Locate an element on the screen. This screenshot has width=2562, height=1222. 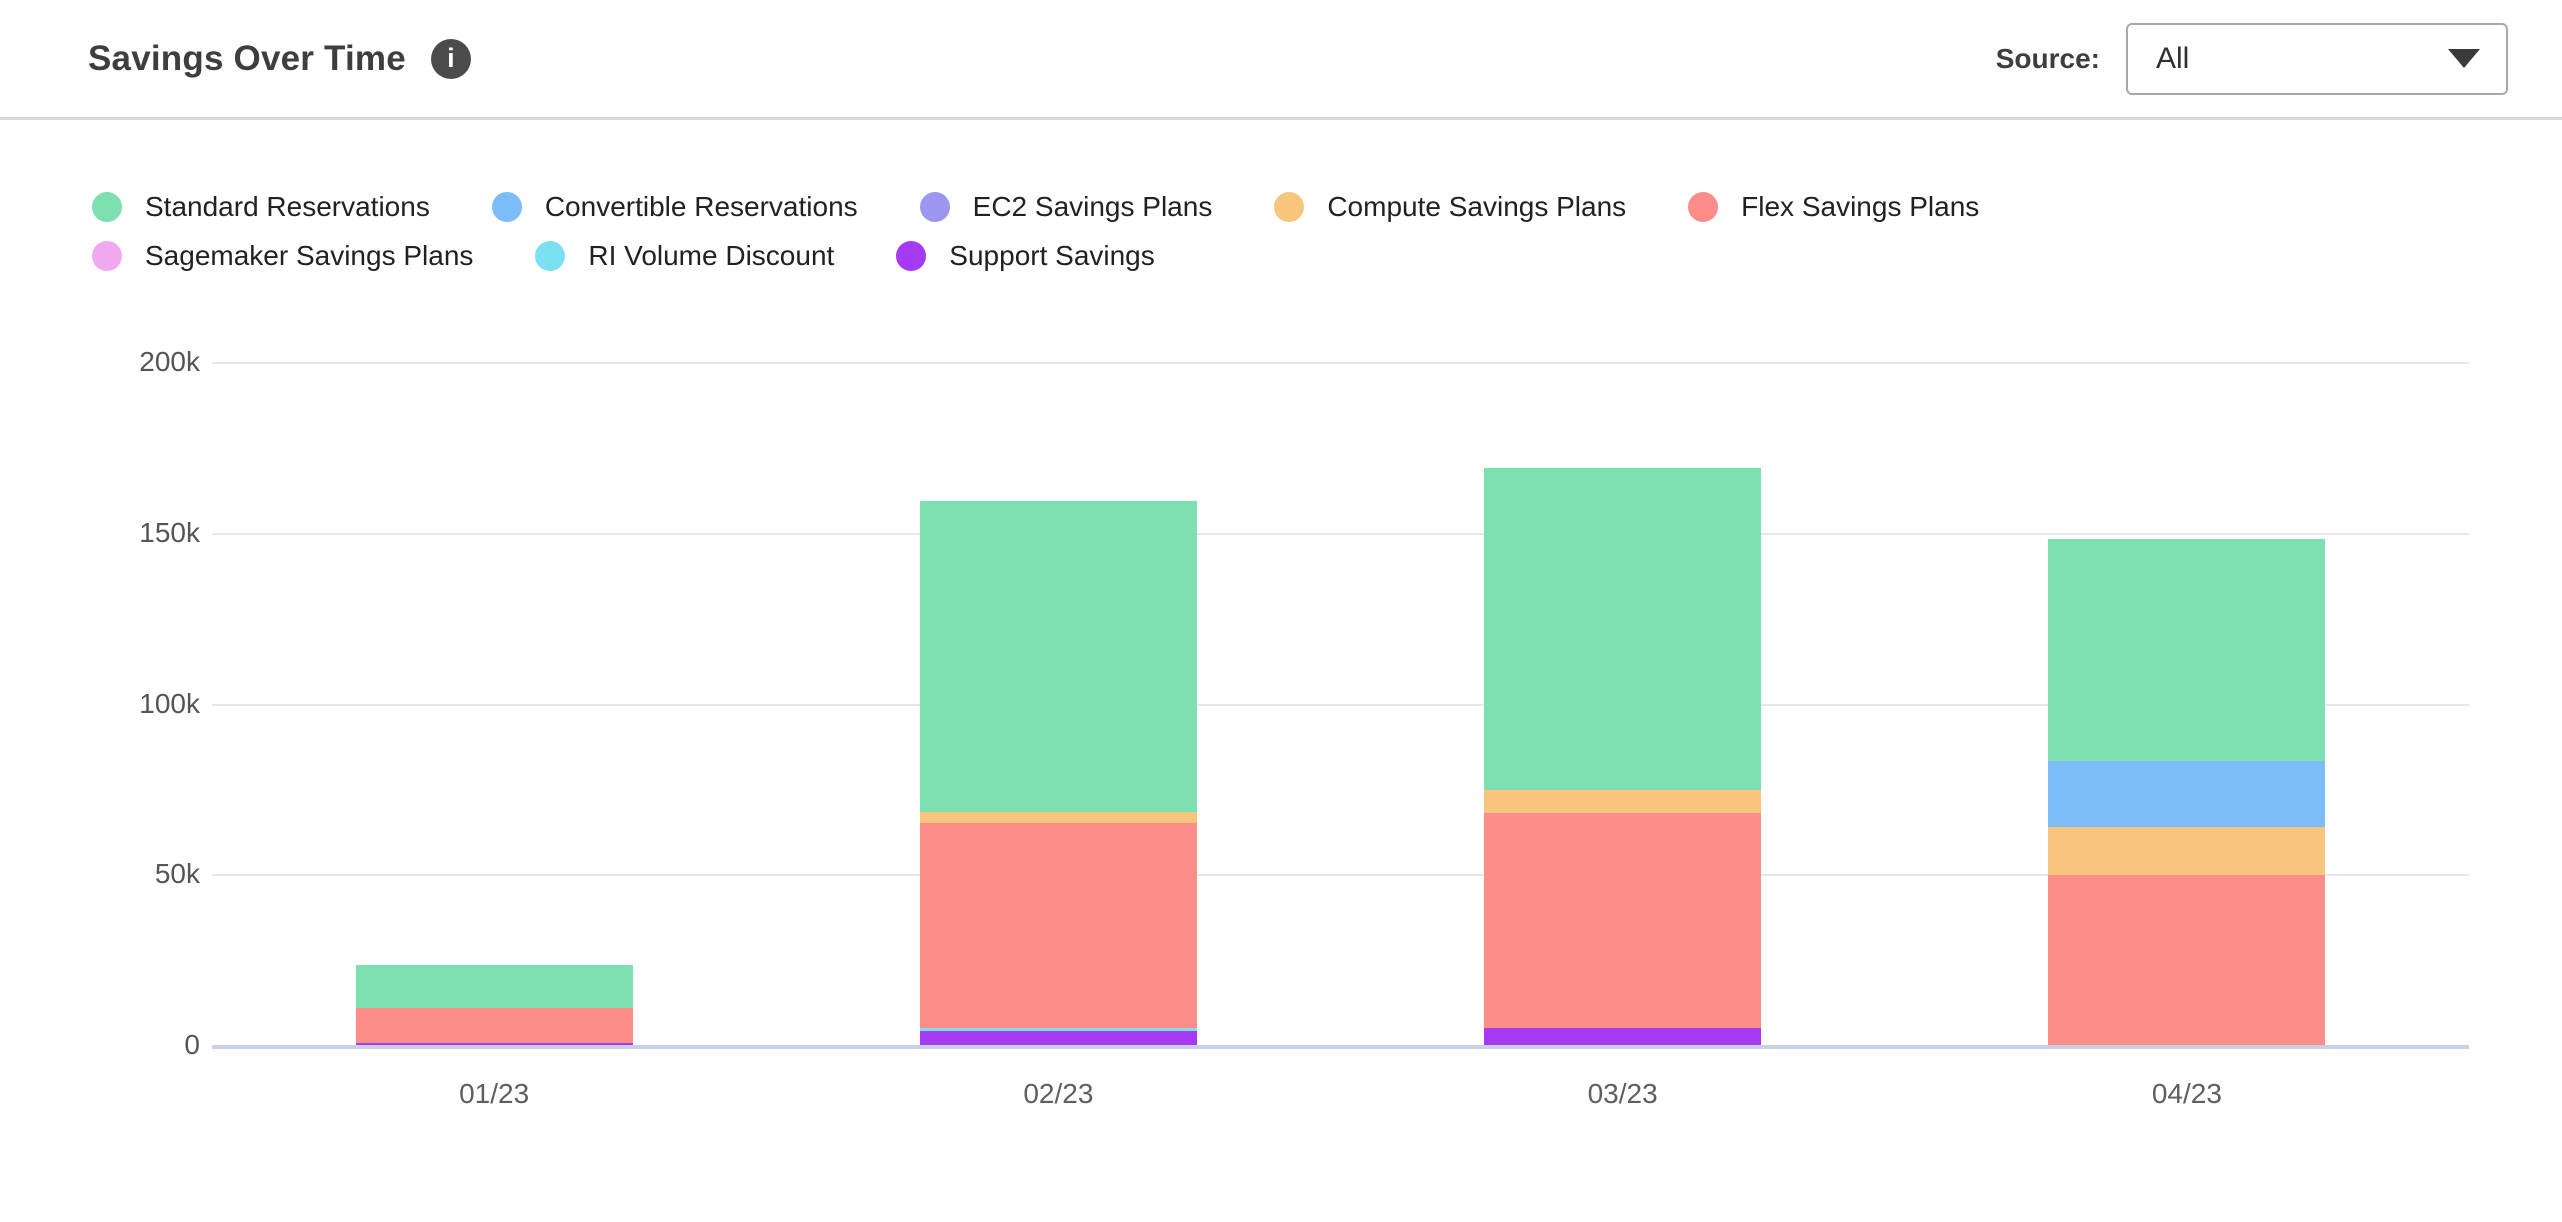
legend-item-label: Flex Savings Plans is located at coordinates (1860, 206).